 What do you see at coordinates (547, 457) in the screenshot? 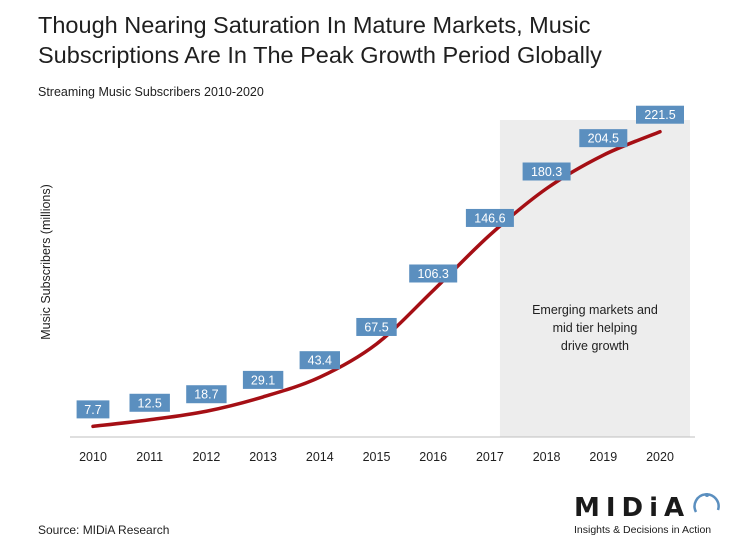
I see `x-tick-label-2018: 2018` at bounding box center [547, 457].